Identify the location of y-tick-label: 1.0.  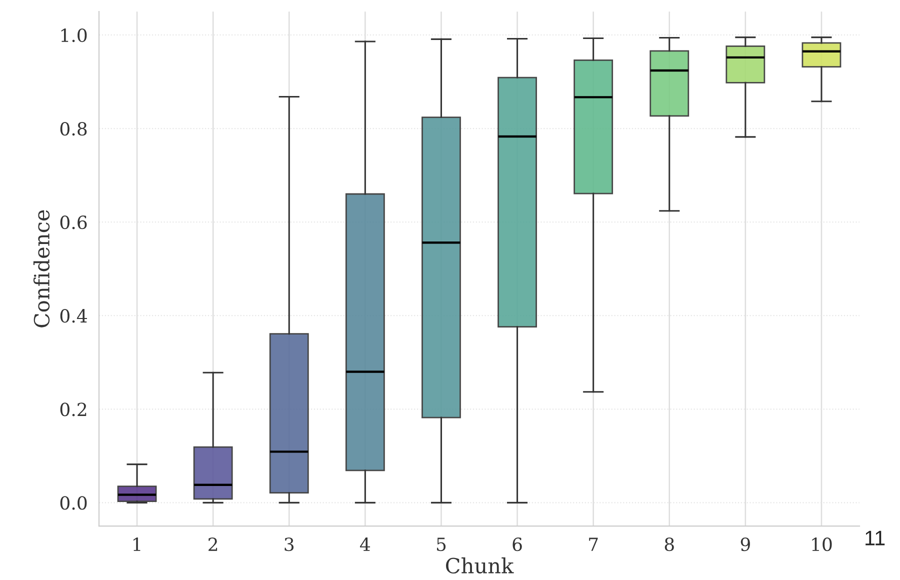
(74, 35).